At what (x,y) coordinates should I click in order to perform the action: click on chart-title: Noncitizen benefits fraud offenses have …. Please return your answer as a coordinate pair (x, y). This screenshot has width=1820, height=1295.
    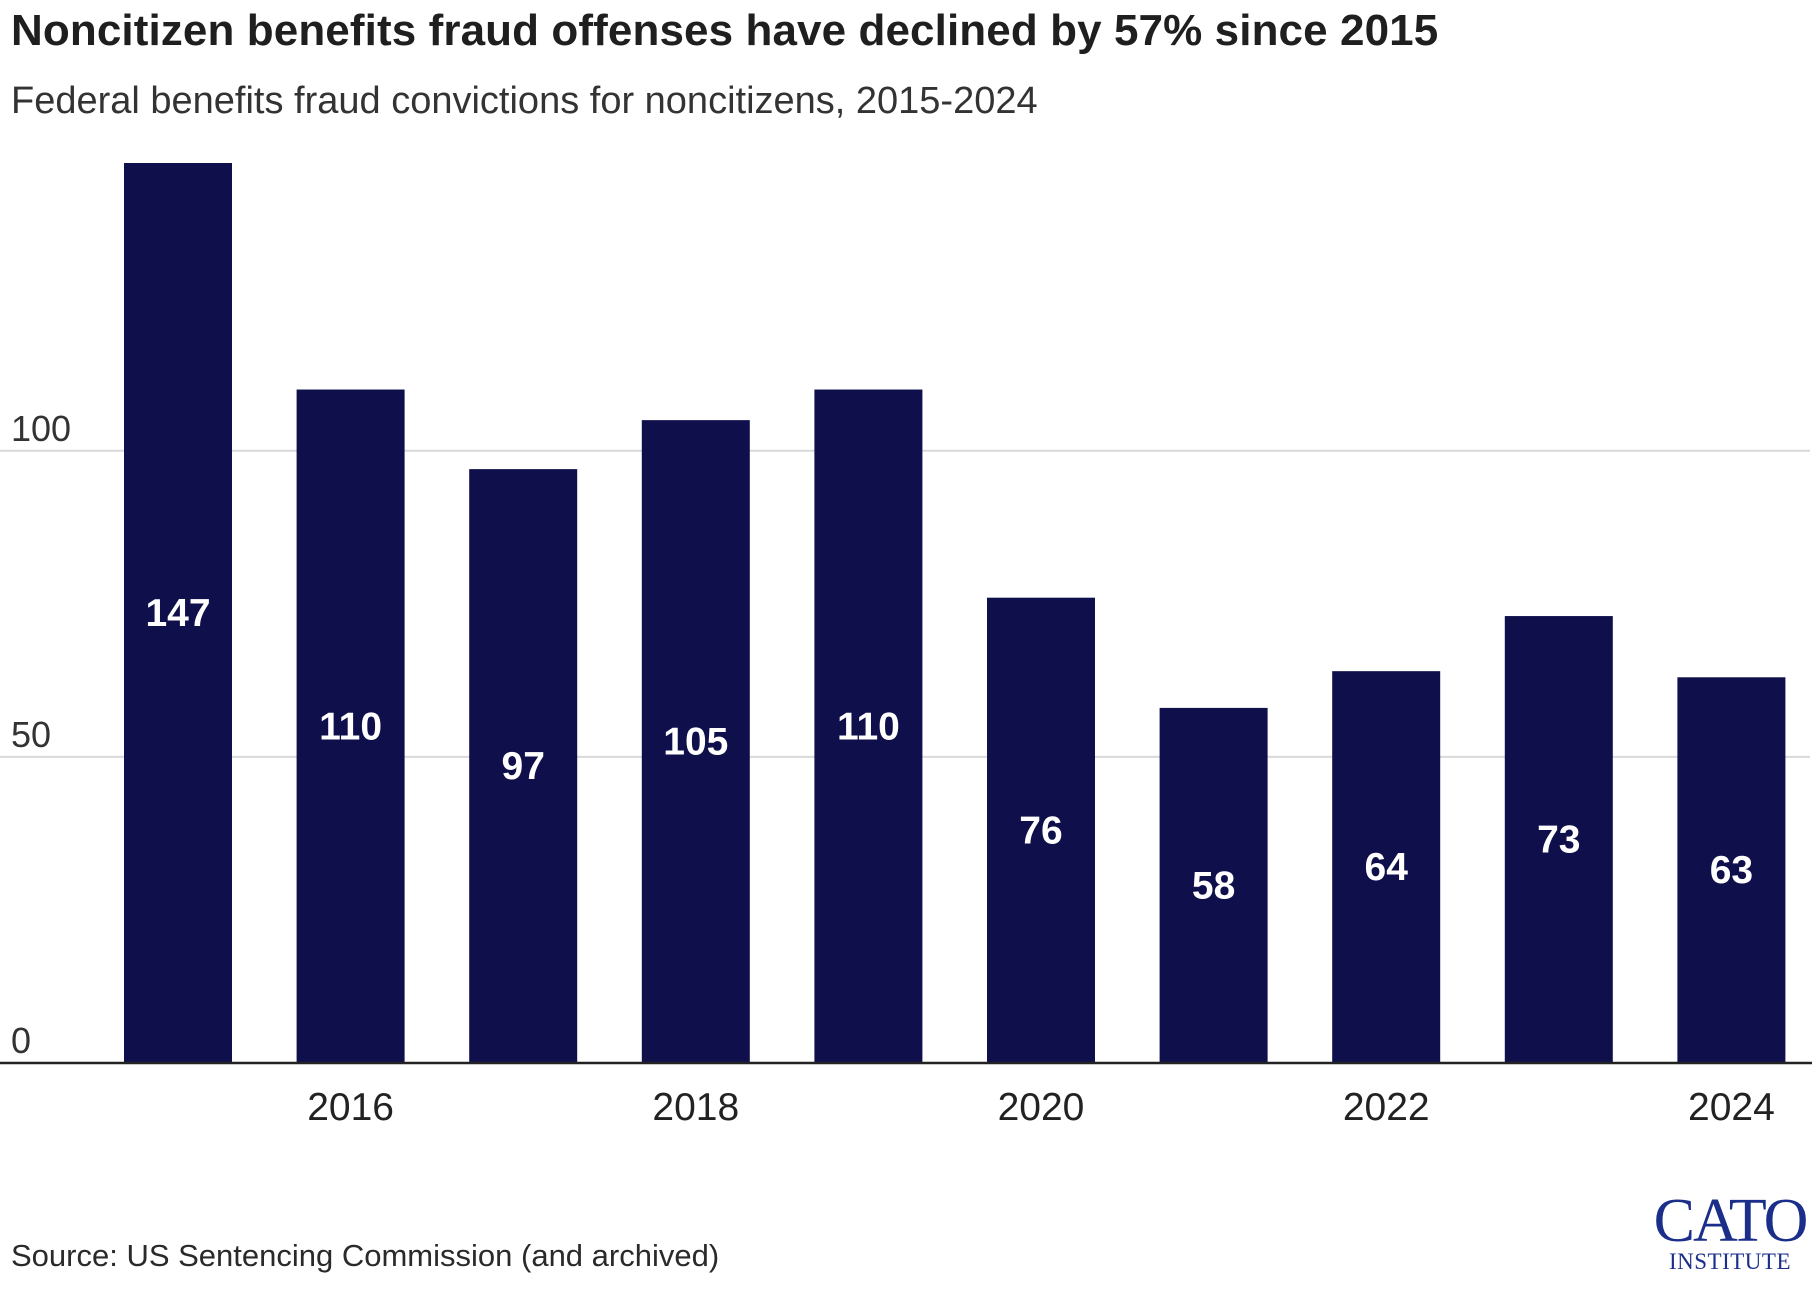
    Looking at the image, I should click on (725, 30).